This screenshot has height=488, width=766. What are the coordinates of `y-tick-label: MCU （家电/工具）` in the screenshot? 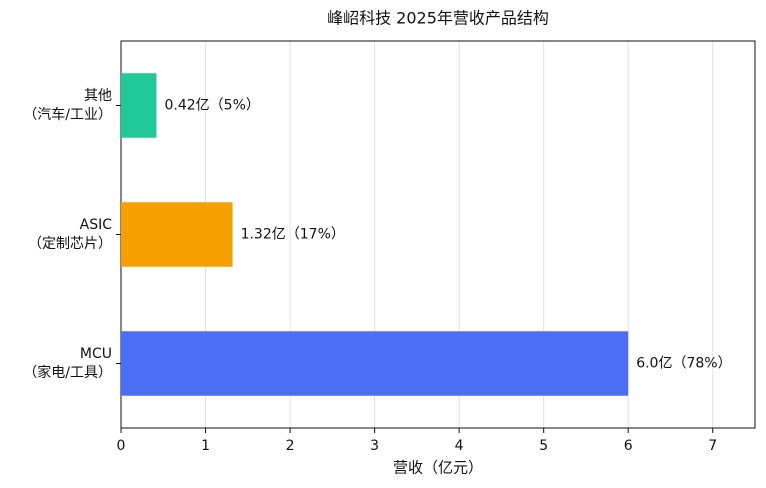 It's located at (67, 363).